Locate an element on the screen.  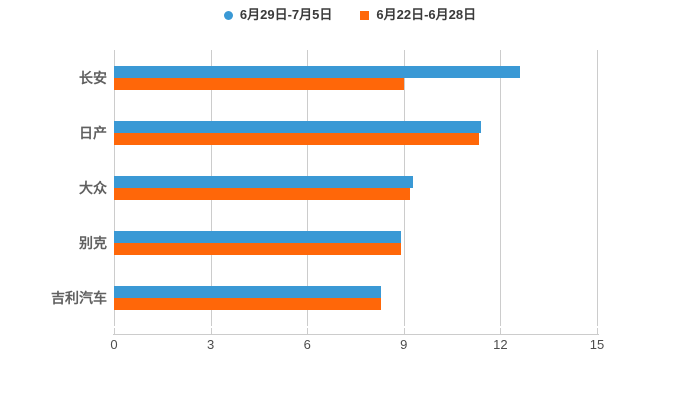
y-axis-category-label-4: 别克 is located at coordinates (93, 243).